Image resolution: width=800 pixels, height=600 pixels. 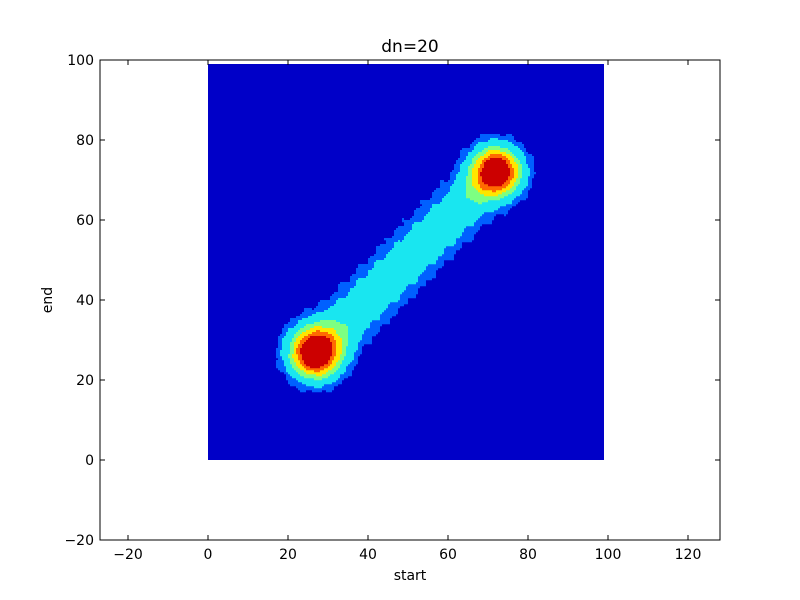 What do you see at coordinates (528, 555) in the screenshot?
I see `x-tick-label: 80` at bounding box center [528, 555].